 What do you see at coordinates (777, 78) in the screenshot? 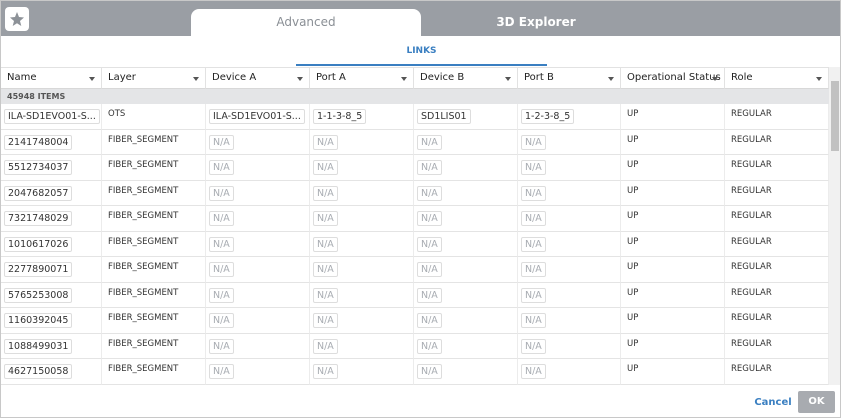
I see `column-header: Role` at bounding box center [777, 78].